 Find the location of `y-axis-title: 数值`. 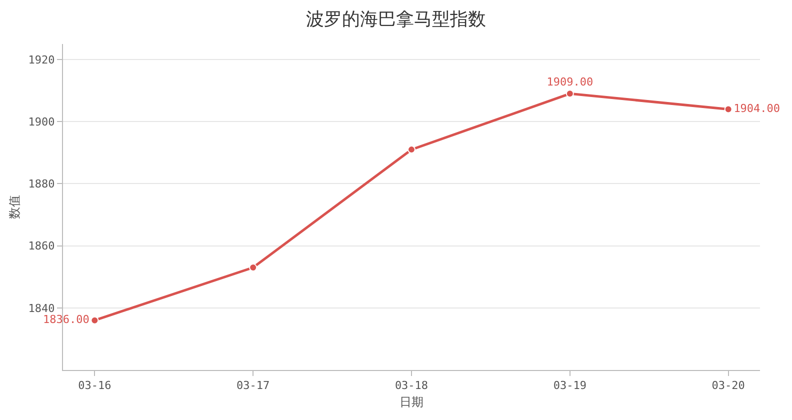

y-axis-title: 数值 is located at coordinates (15, 207).